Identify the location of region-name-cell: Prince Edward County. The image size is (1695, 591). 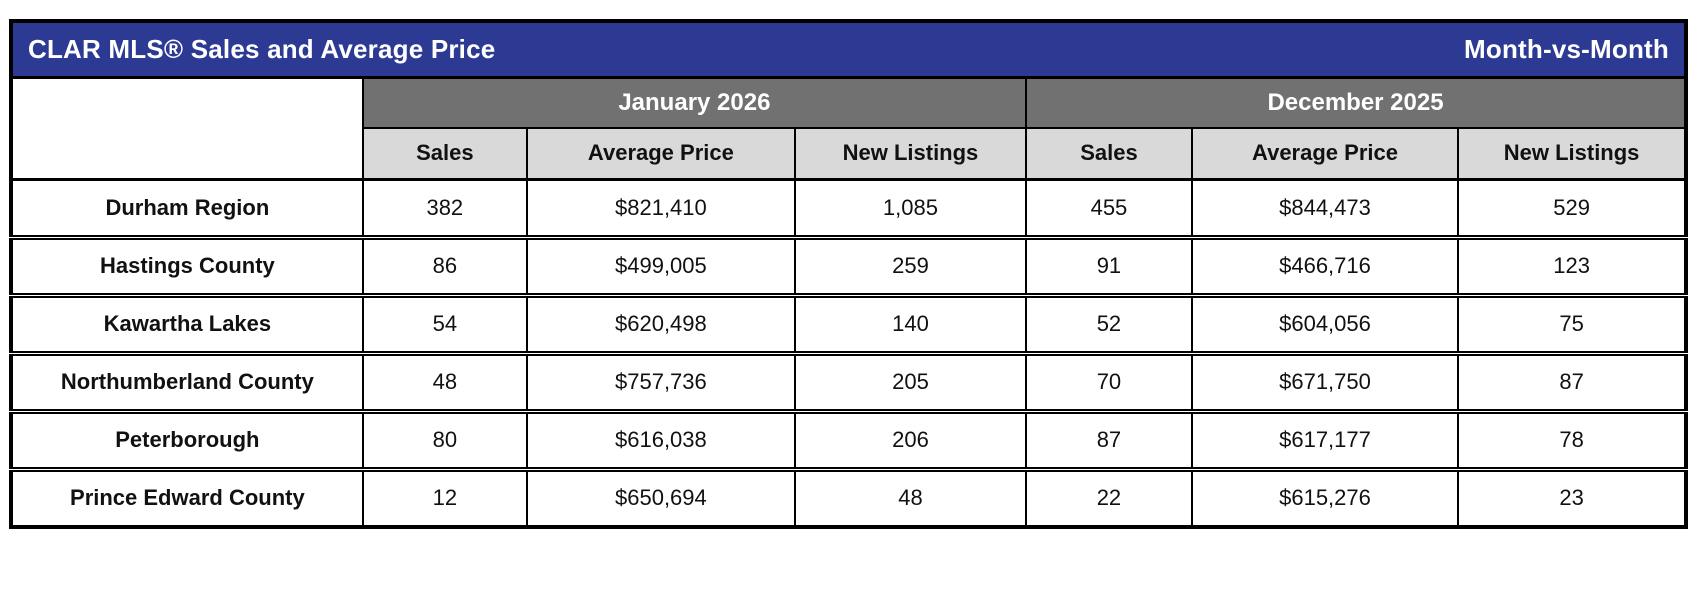
(187, 497).